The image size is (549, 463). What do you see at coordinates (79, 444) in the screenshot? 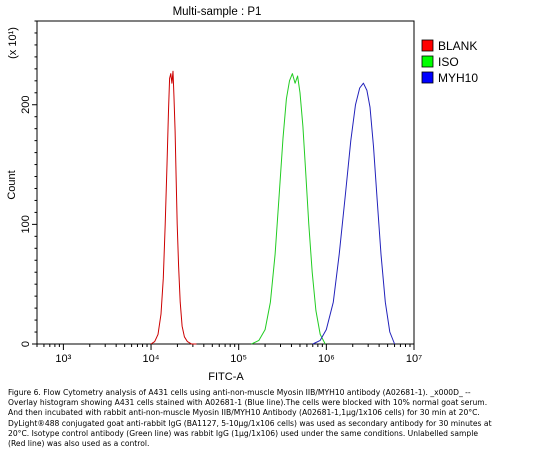
I see `caption-line: (Red line) was also used as a control.` at bounding box center [79, 444].